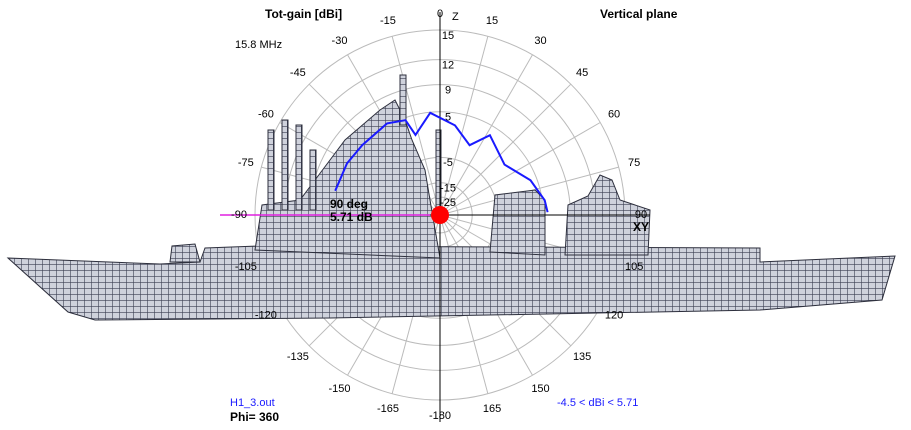  Describe the element at coordinates (540, 41) in the screenshot. I see `theta-tick-label: 30` at that location.